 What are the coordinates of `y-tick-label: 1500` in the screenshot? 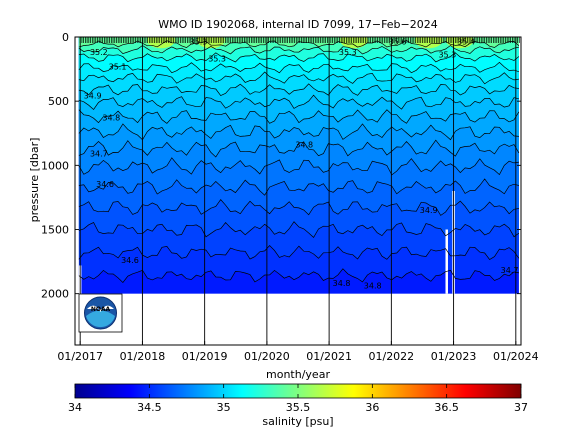 It's located at (55, 230).